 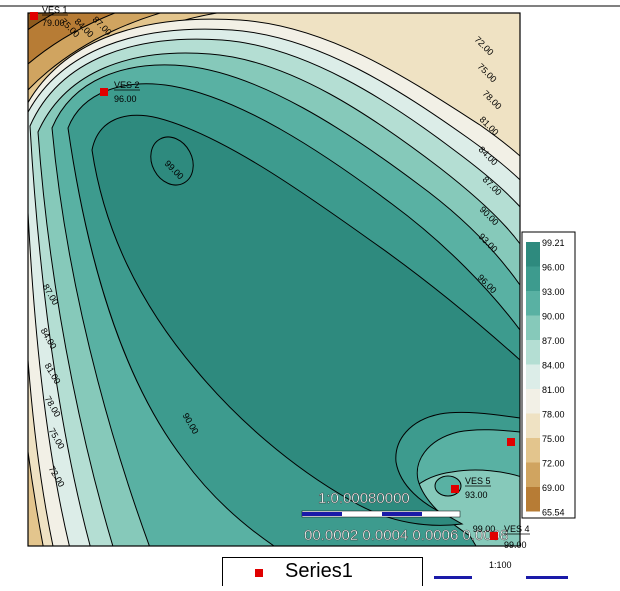 I want to click on station-name: VES 5, so click(x=478, y=481).